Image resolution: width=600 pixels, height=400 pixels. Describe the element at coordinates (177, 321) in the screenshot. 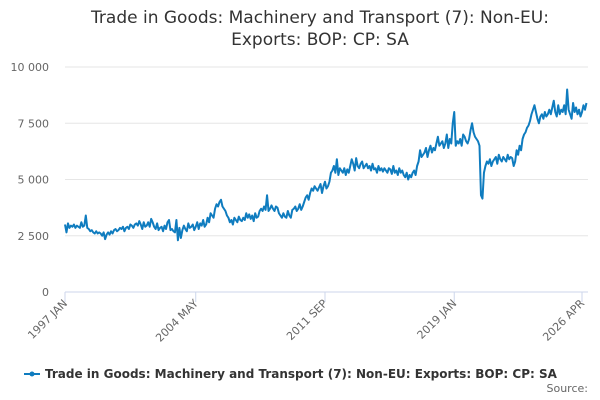

I see `x-tick-label: 2004 MAY` at that location.